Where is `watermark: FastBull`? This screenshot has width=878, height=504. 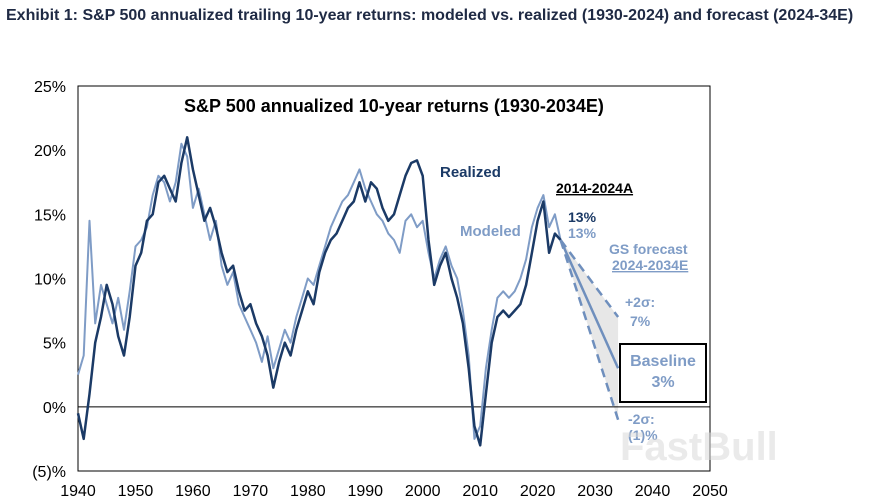
watermark: FastBull is located at coordinates (699, 447).